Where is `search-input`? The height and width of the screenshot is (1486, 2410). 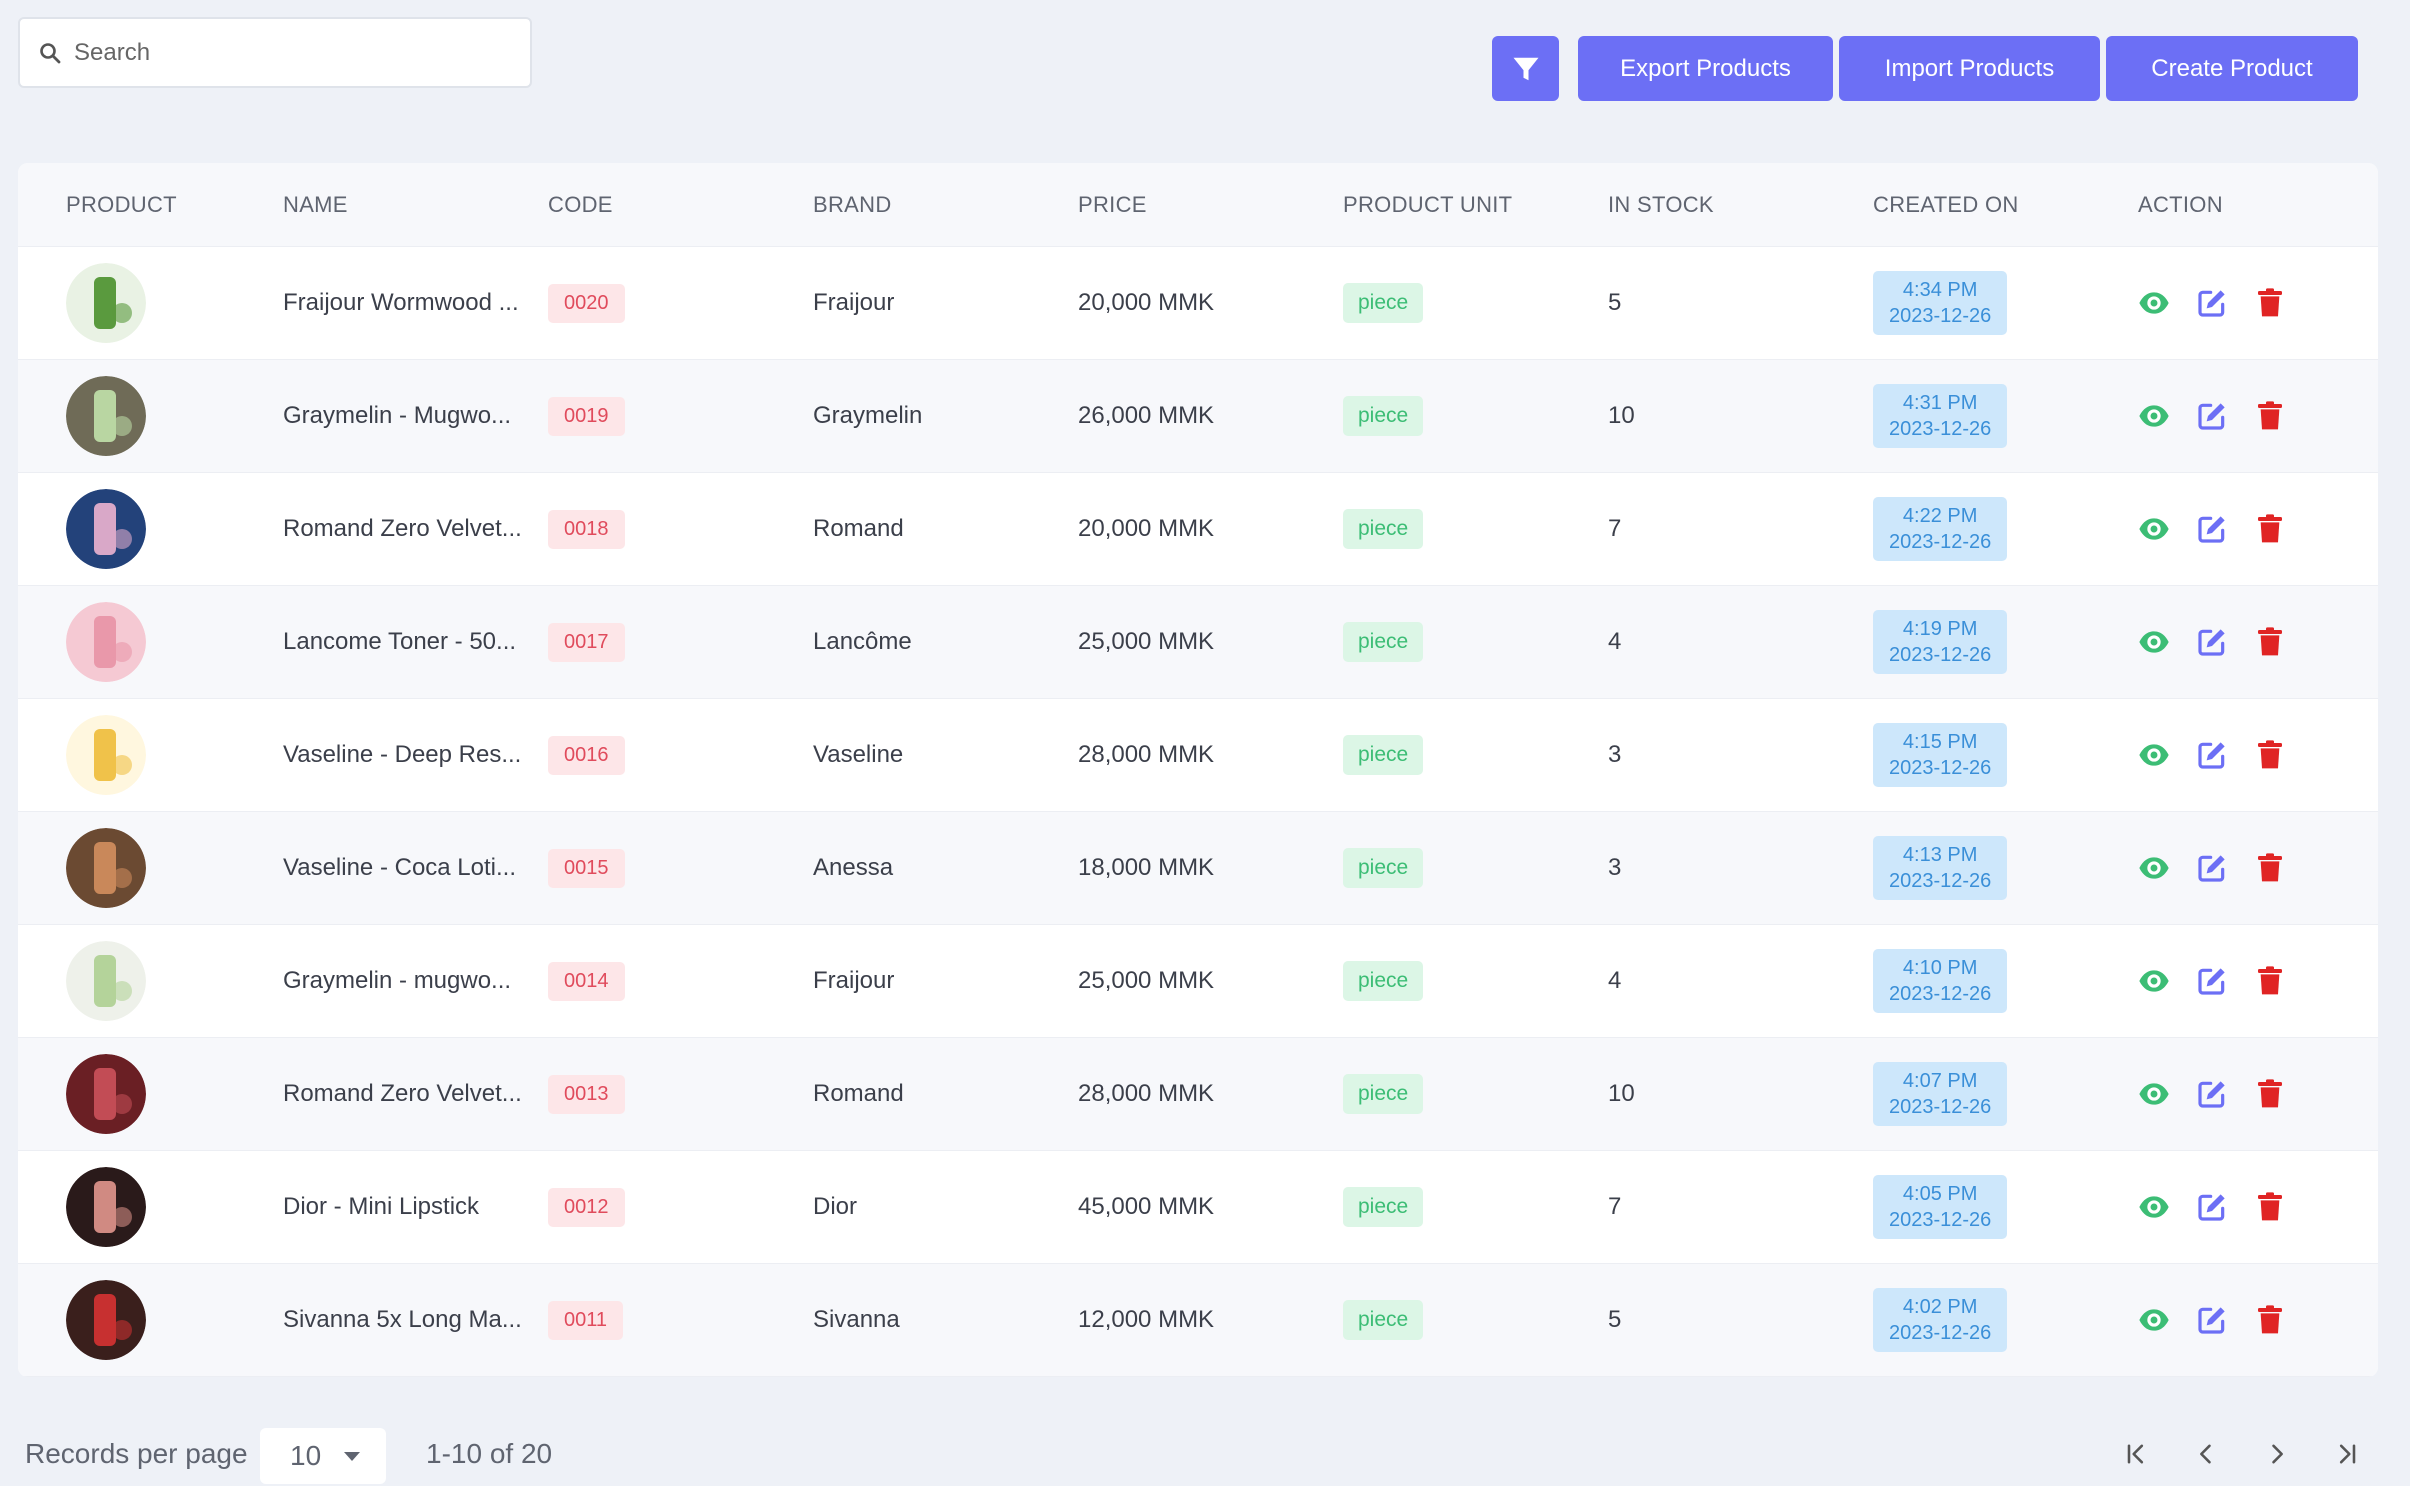
search-input is located at coordinates (294, 52).